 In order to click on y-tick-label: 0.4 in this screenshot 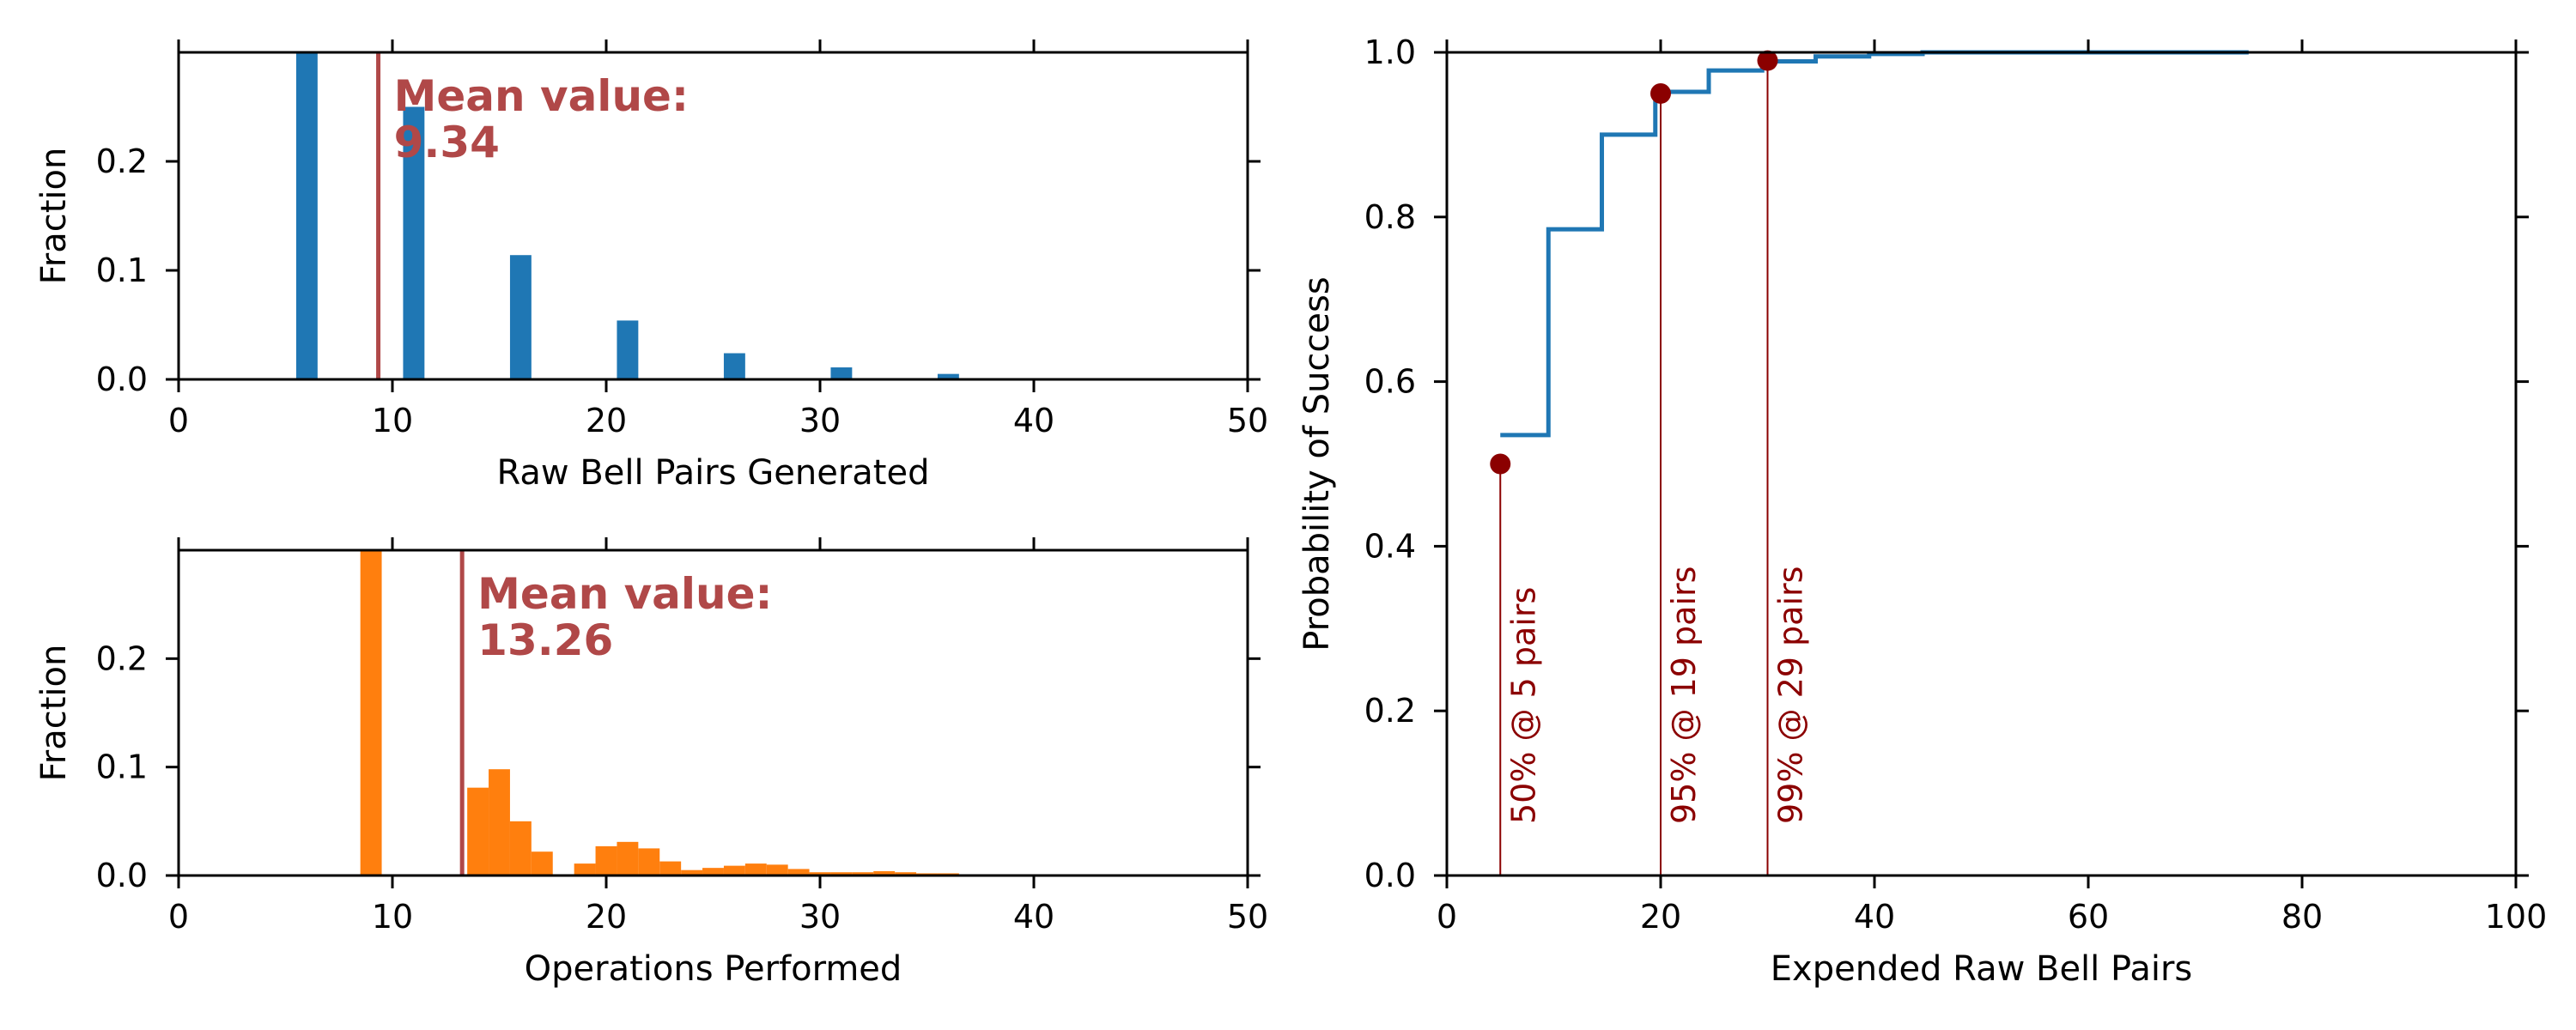, I will do `click(1390, 546)`.